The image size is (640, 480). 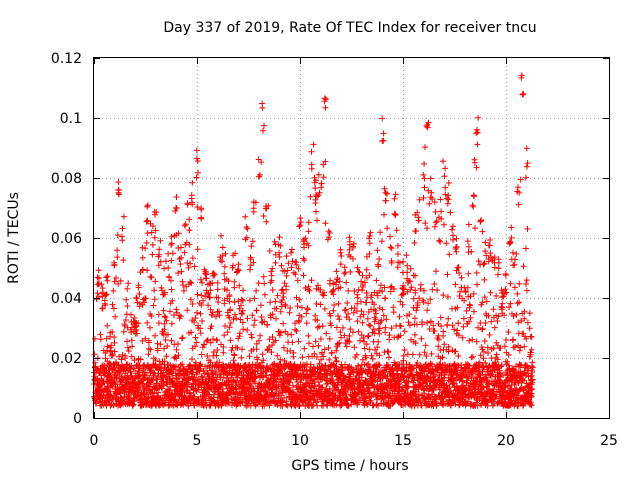 What do you see at coordinates (71, 119) in the screenshot?
I see `y-tick-label: 0.1` at bounding box center [71, 119].